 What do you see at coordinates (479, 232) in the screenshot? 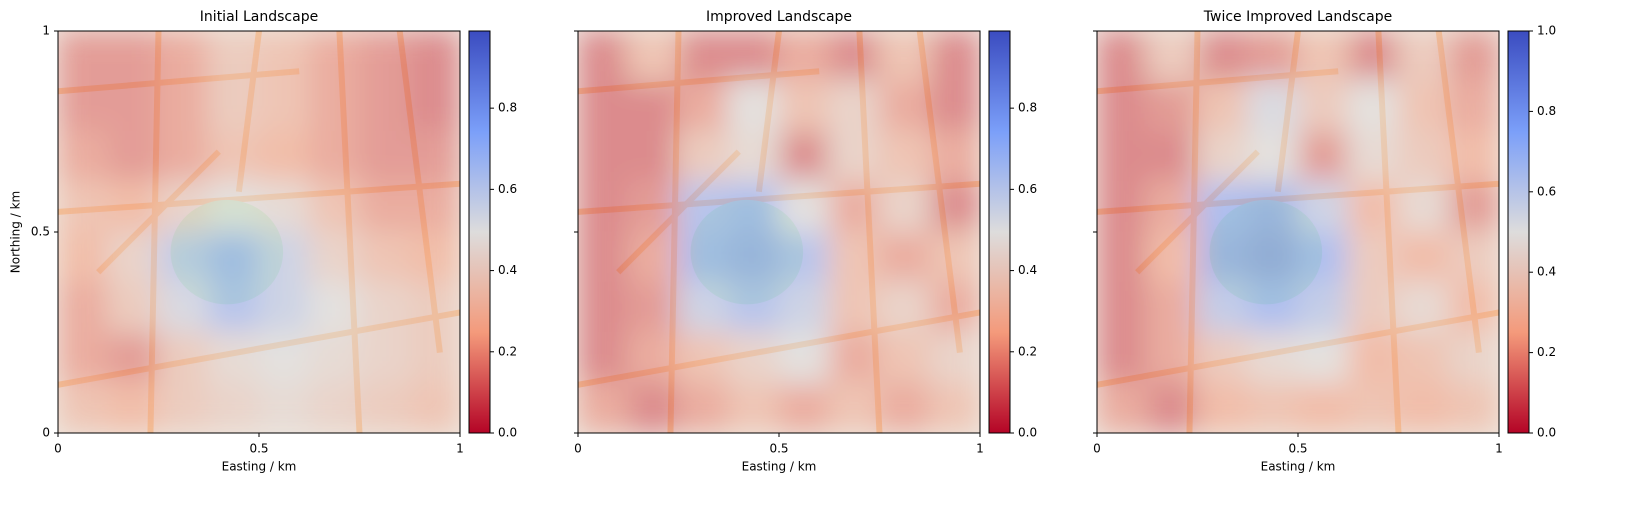
I see `colorbar` at bounding box center [479, 232].